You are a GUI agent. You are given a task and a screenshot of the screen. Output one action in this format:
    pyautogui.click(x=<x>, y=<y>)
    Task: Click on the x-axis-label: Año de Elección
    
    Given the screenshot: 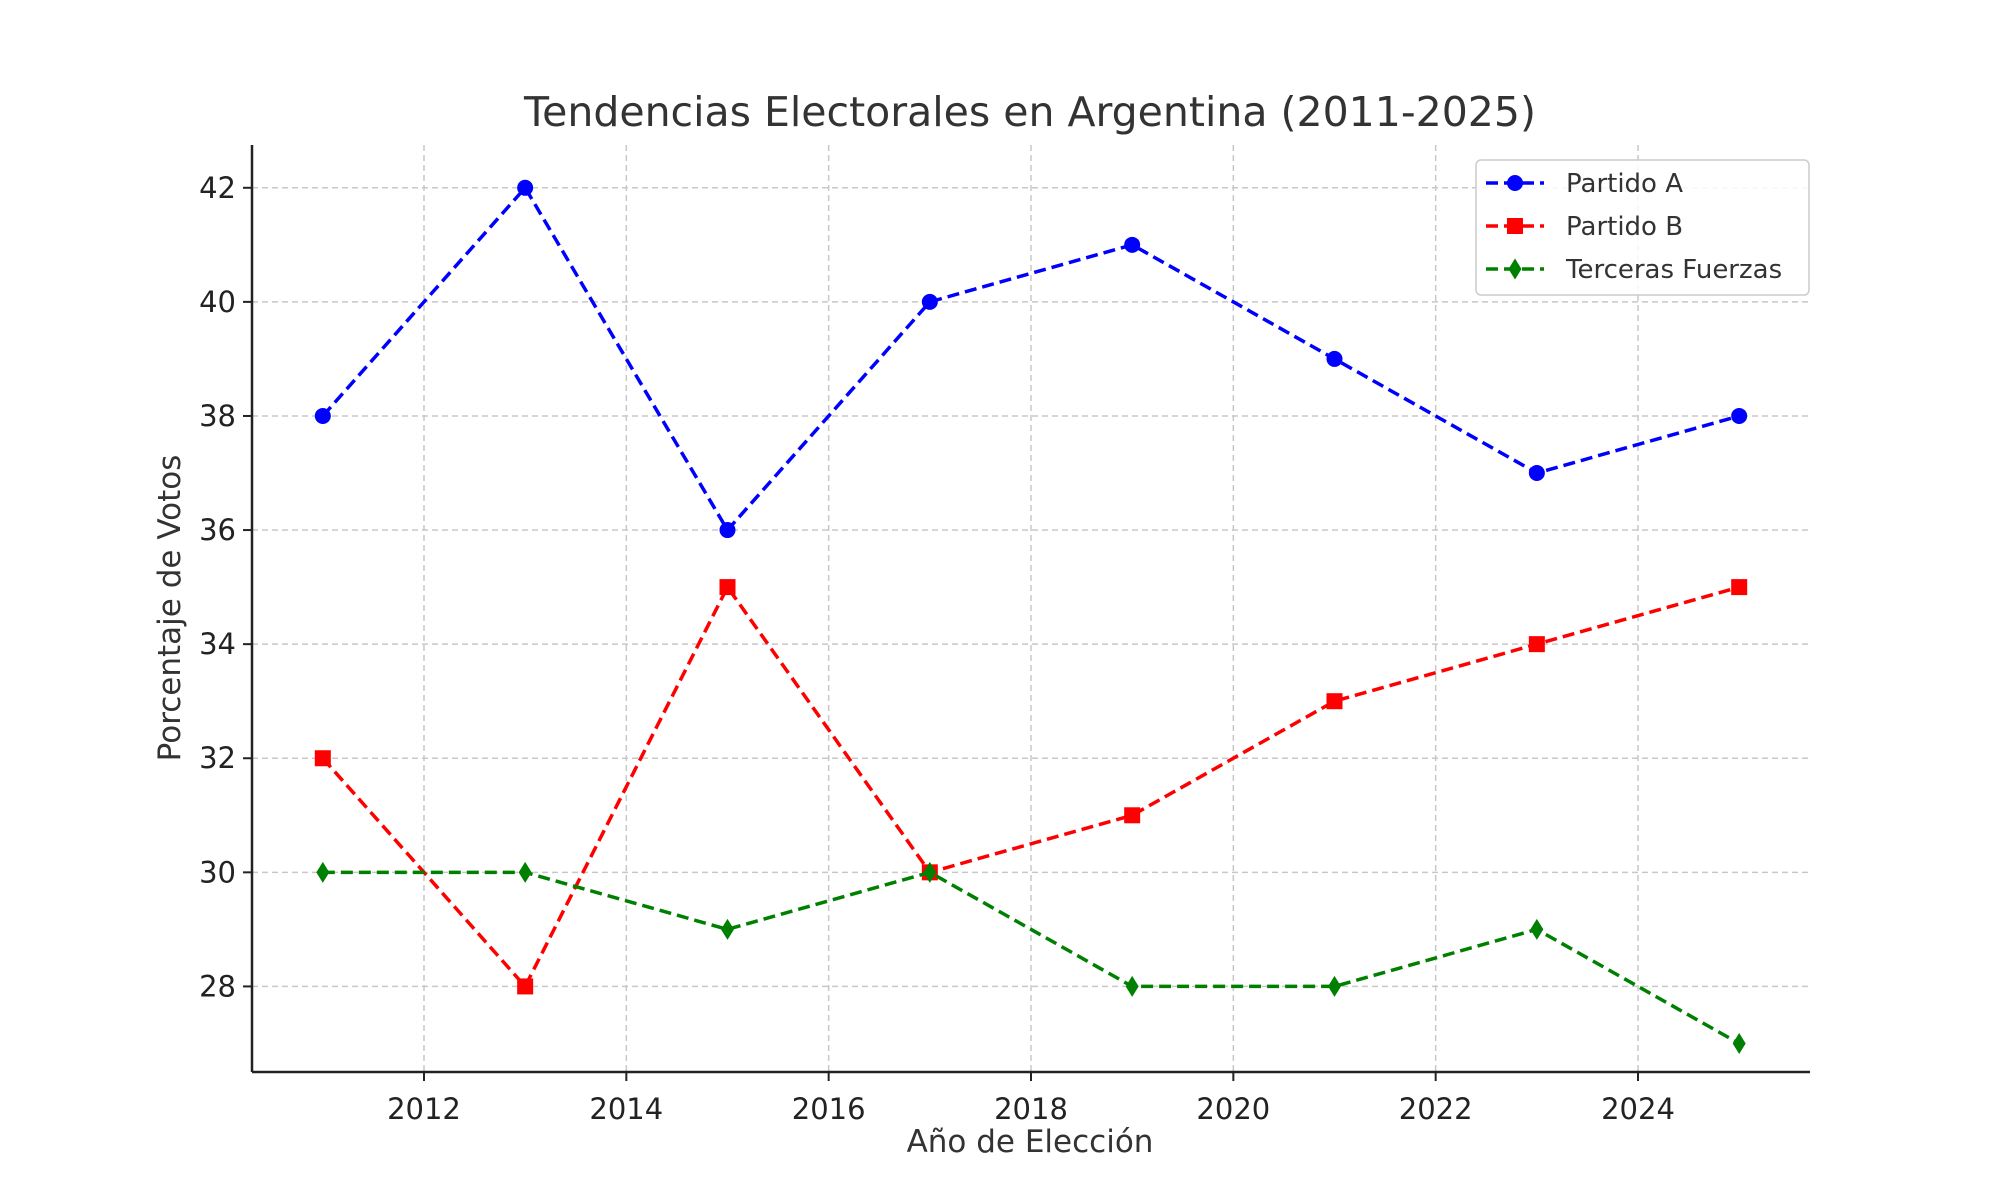 What is the action you would take?
    pyautogui.click(x=1030, y=1142)
    